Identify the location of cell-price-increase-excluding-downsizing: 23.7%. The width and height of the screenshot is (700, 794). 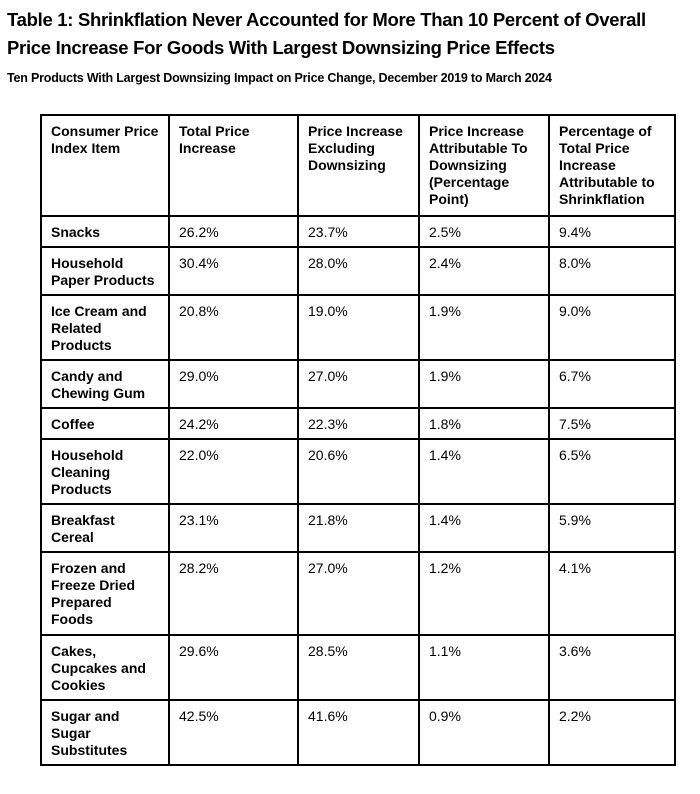
(358, 231).